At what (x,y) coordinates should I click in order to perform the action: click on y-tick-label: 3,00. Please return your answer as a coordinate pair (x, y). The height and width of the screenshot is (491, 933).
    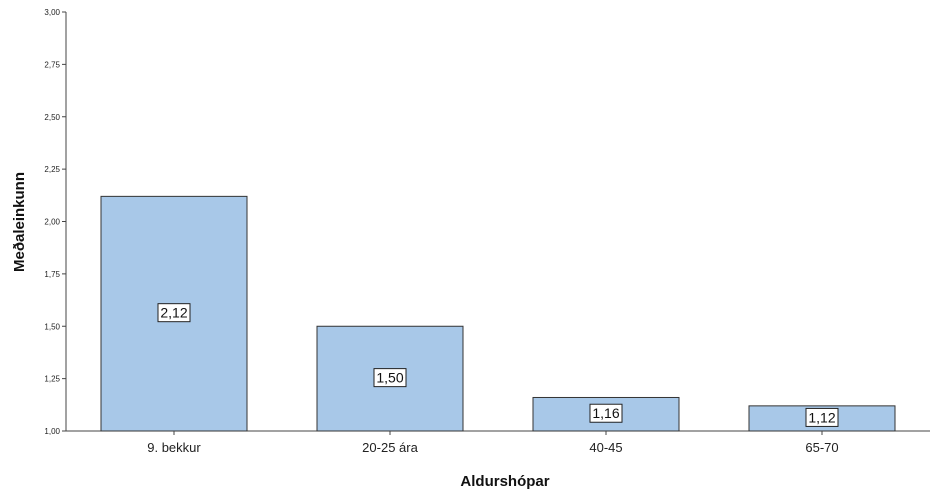
    Looking at the image, I should click on (52, 12).